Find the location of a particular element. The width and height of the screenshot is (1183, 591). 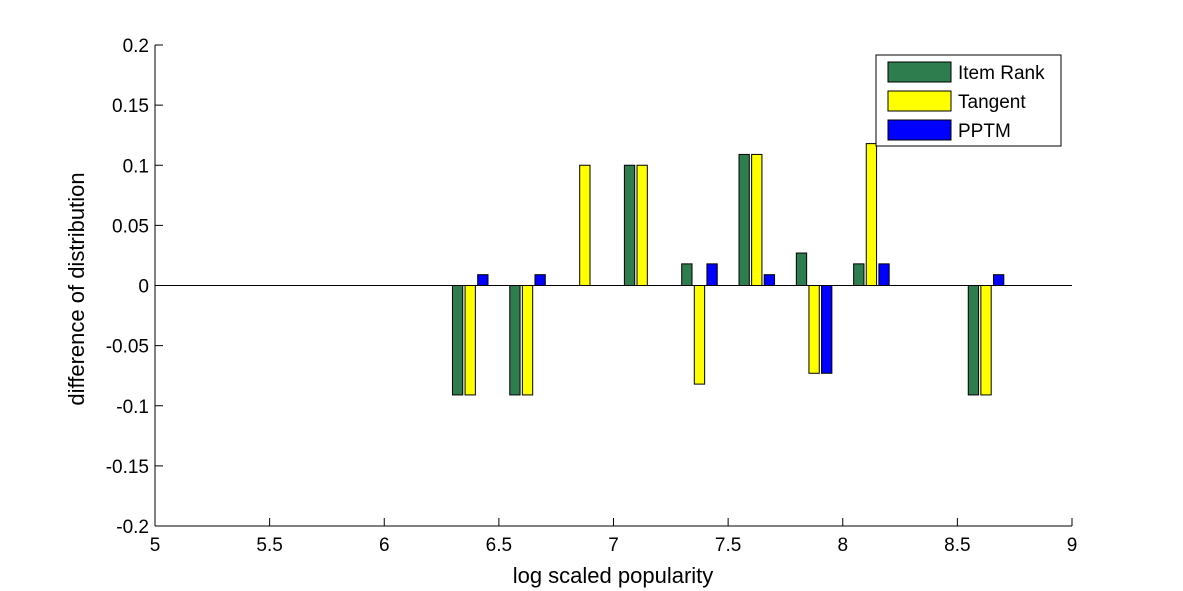

y-tick-label: -0.1 is located at coordinates (132, 407).